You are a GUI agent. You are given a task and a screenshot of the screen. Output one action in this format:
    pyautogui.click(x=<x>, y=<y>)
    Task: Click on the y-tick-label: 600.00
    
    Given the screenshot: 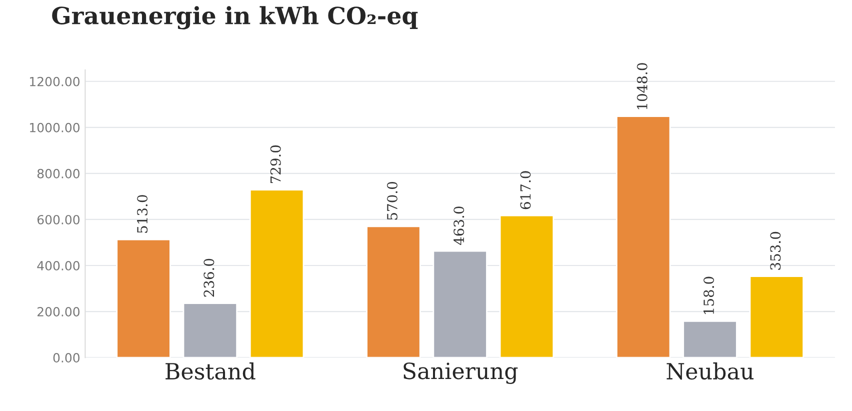 What is the action you would take?
    pyautogui.click(x=58, y=219)
    